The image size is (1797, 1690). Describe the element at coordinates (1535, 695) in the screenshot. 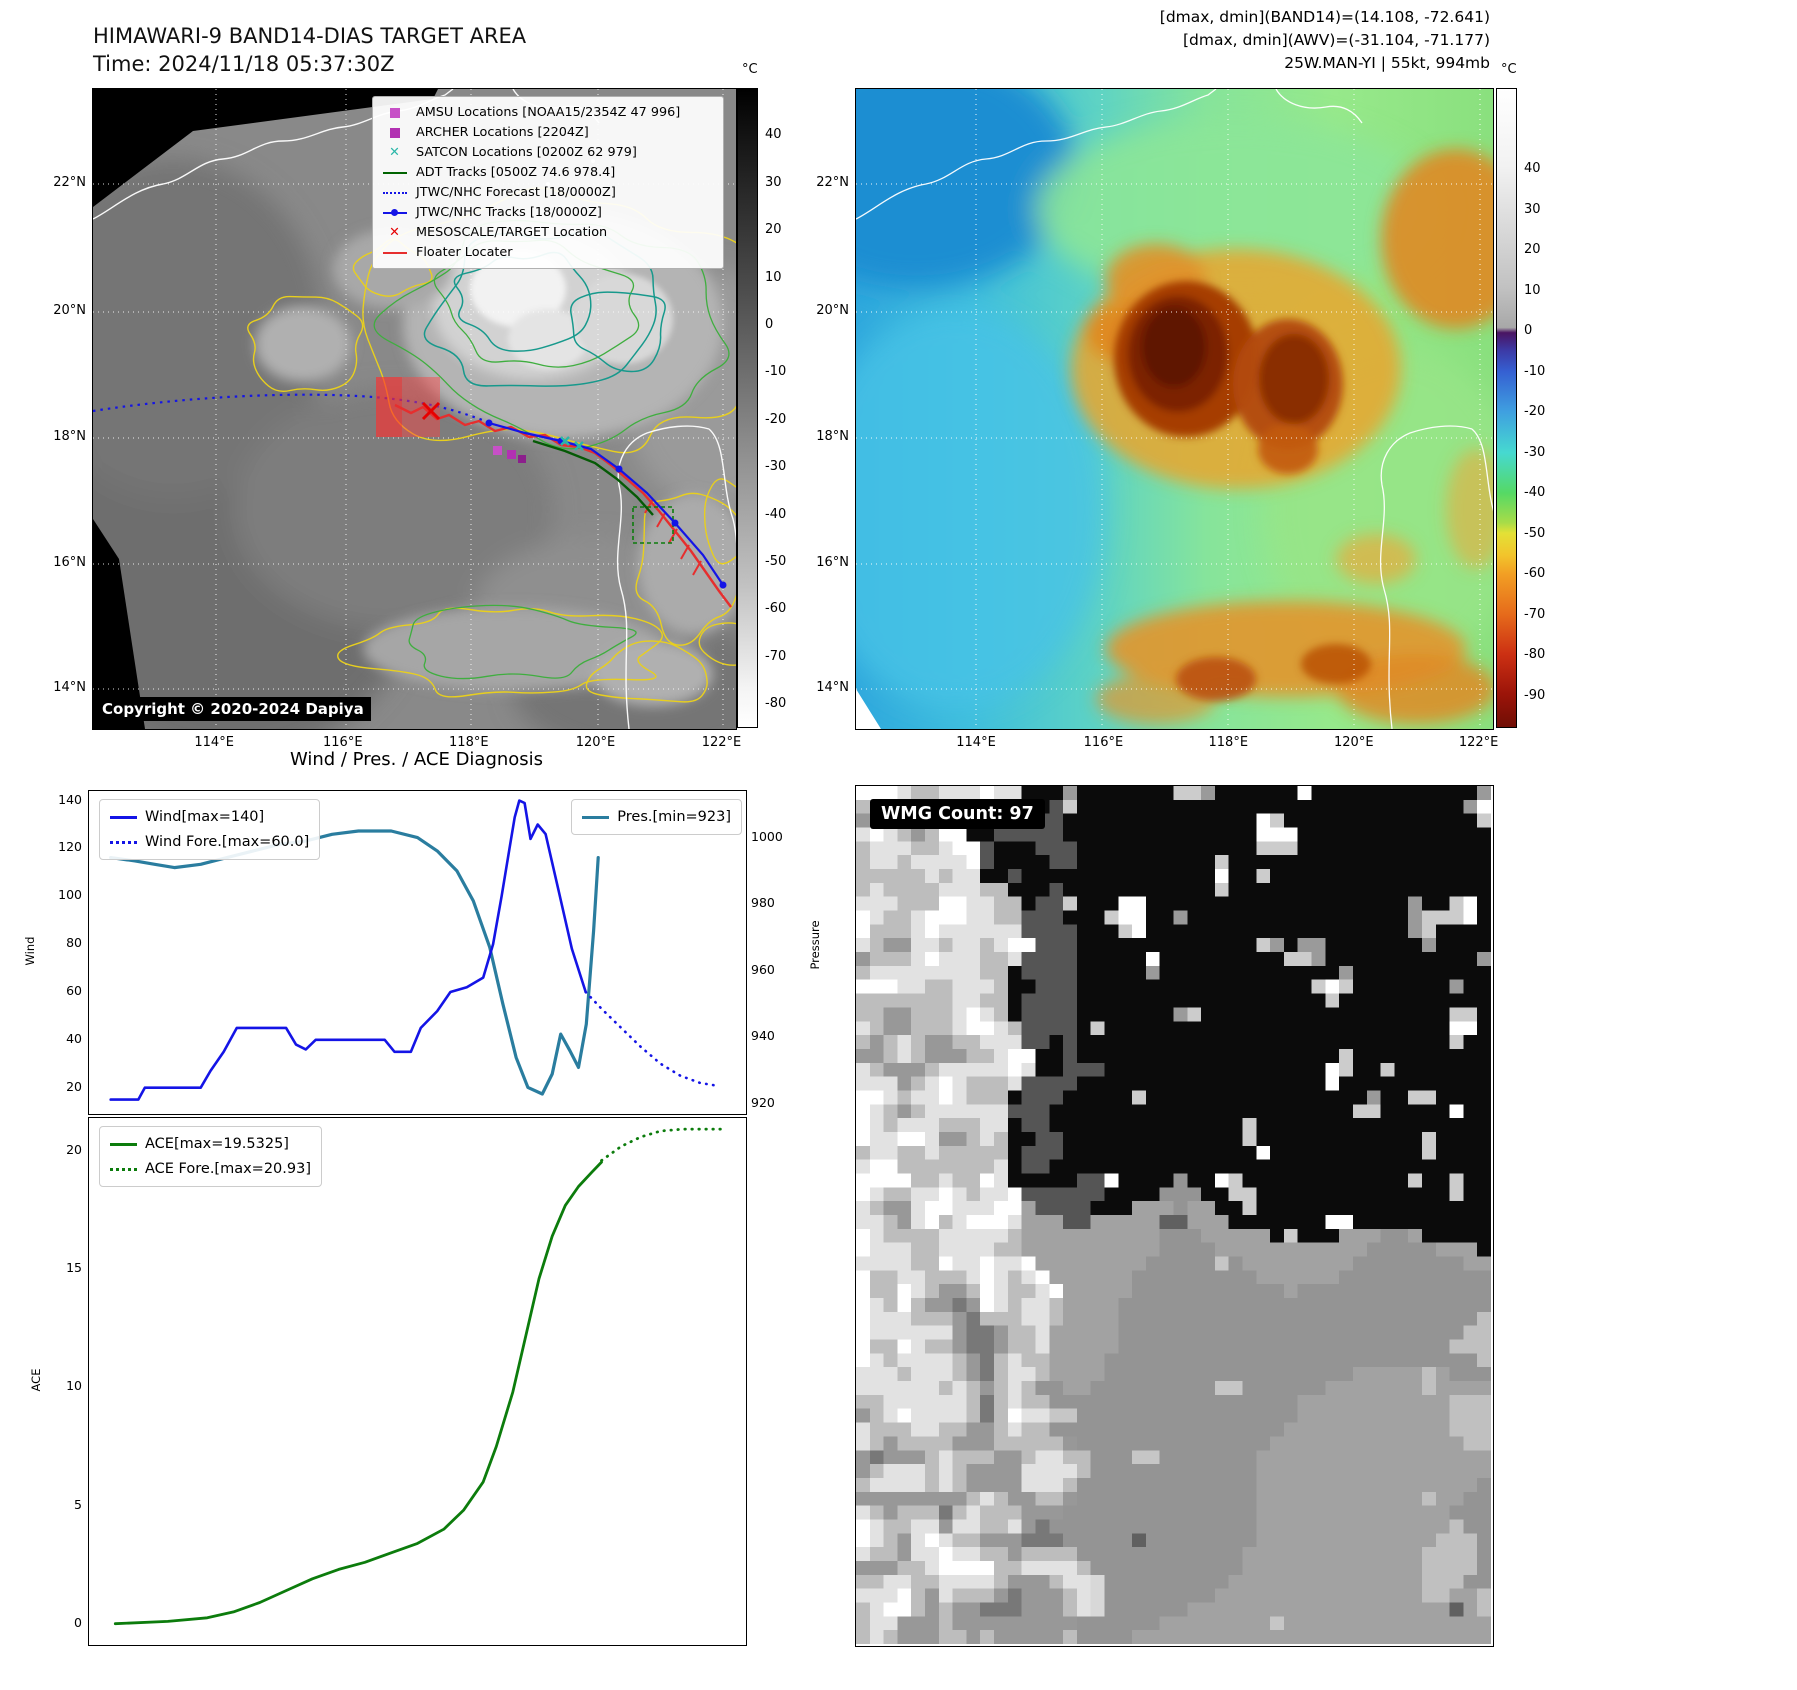

I see `colorbar-tick-label: -90` at that location.